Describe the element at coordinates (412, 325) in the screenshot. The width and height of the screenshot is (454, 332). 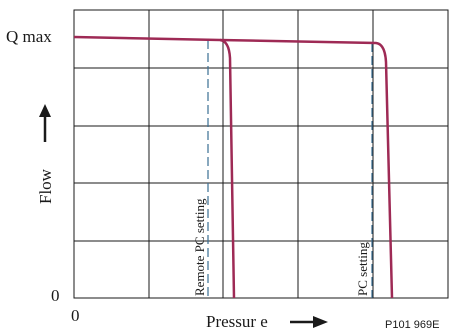
I see `figure-code: P101 969E` at that location.